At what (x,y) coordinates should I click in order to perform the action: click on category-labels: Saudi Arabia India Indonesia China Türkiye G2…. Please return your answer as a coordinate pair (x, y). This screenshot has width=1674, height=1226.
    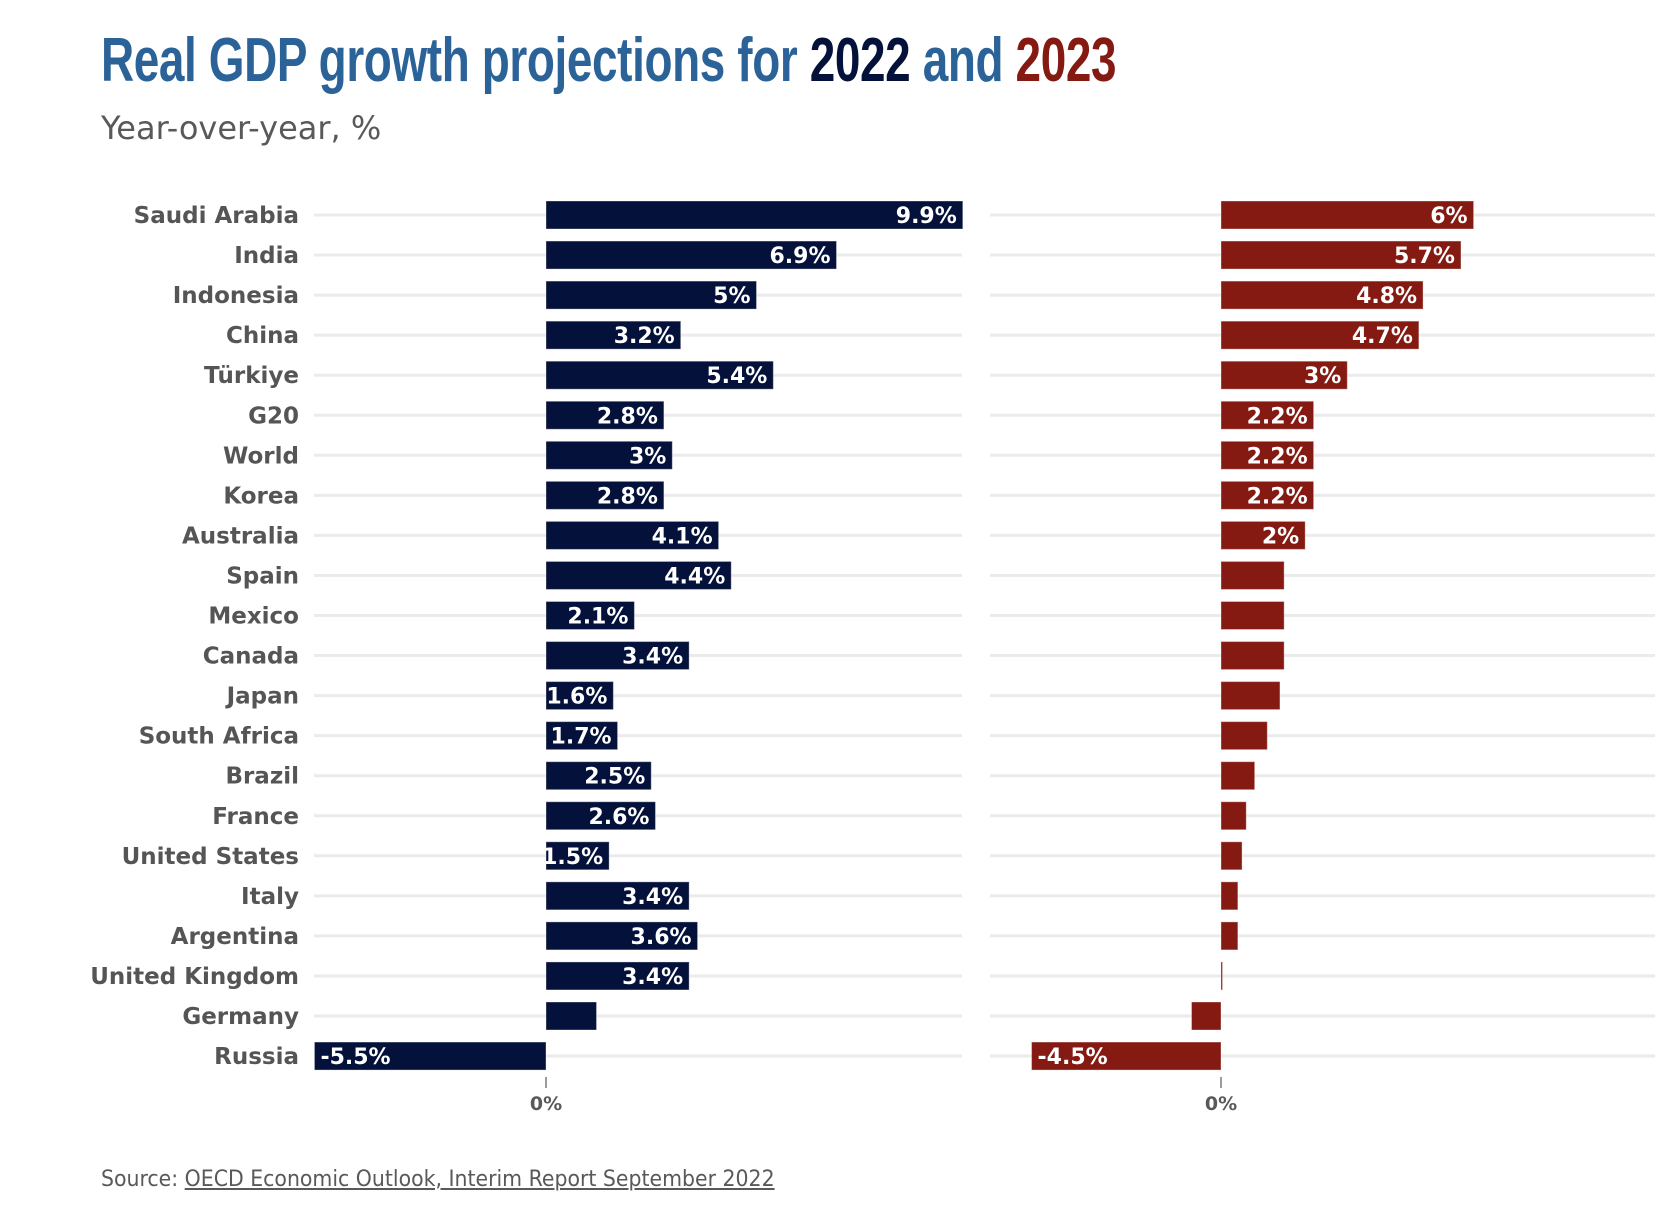
    Looking at the image, I should click on (194, 636).